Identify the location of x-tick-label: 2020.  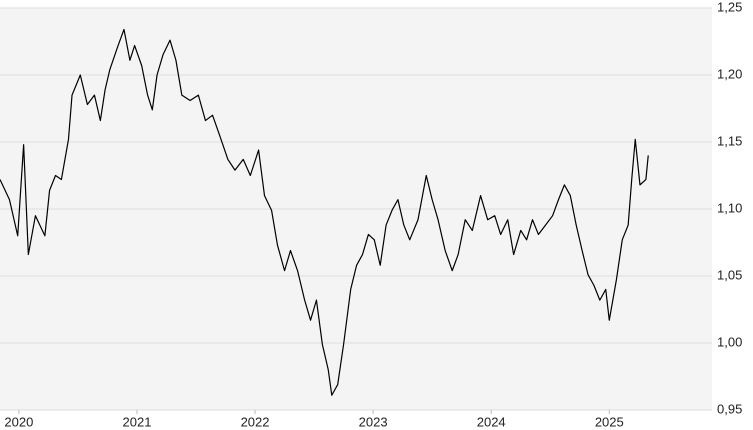
(18, 421).